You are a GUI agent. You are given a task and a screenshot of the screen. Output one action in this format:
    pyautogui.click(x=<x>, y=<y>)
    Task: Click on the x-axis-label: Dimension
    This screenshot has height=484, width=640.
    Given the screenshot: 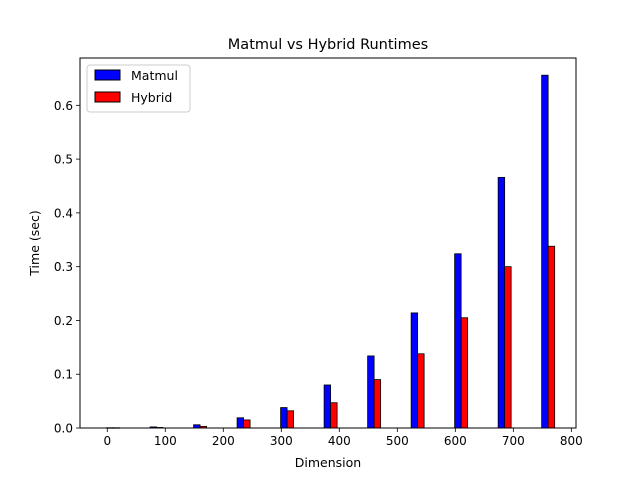 What is the action you would take?
    pyautogui.click(x=328, y=462)
    